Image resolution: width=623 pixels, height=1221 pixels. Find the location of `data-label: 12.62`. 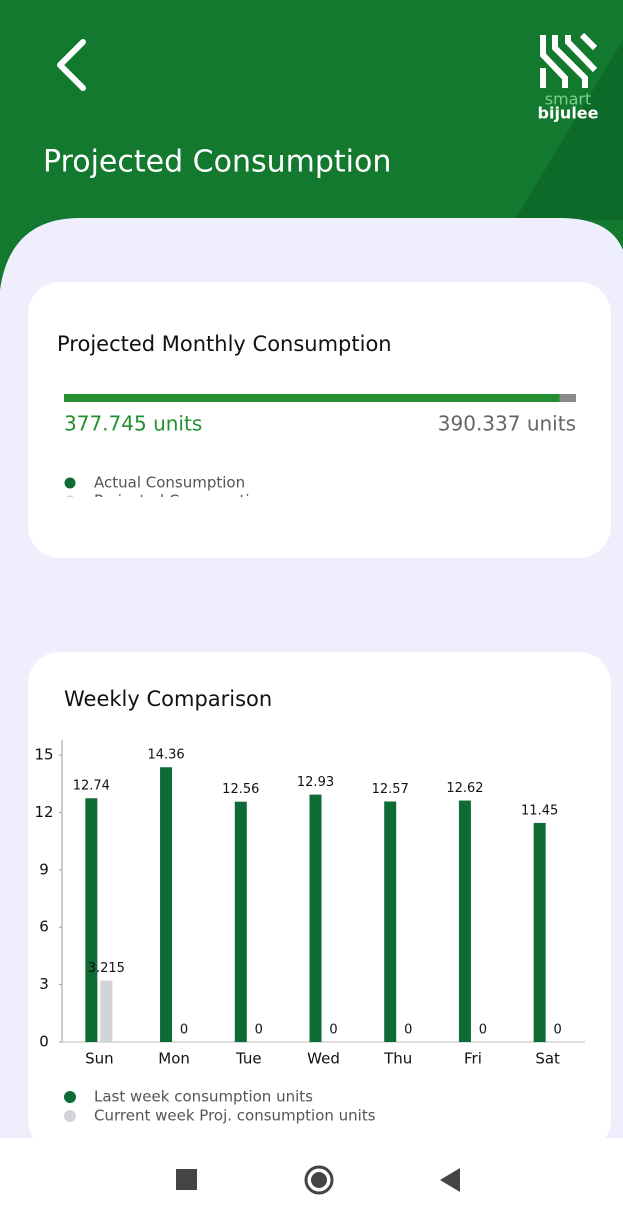

data-label: 12.62 is located at coordinates (464, 788).